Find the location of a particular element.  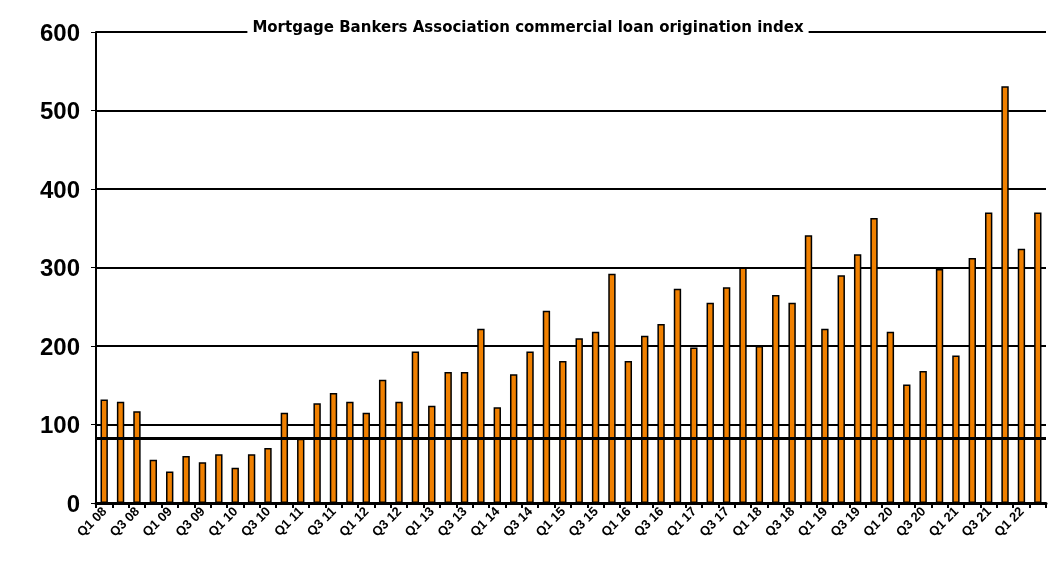

y-tick-label: 600 is located at coordinates (59, 32).